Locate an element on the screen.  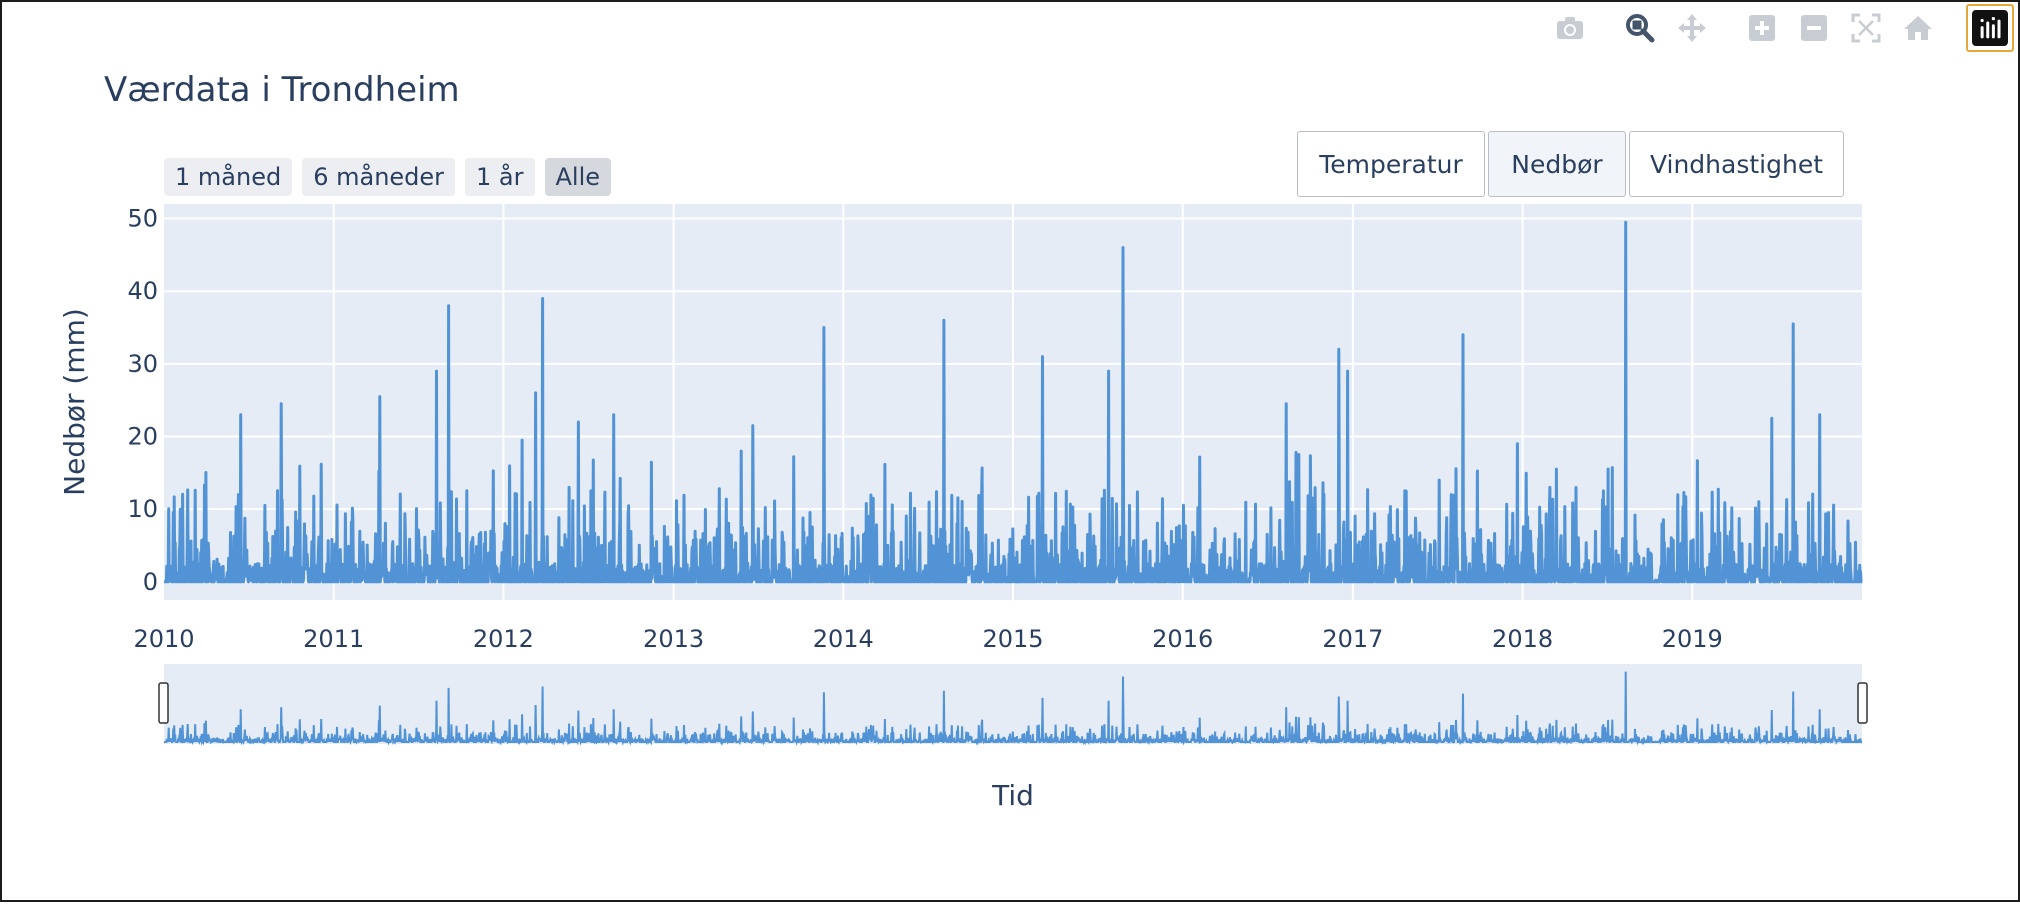
autoscale-icon is located at coordinates (1866, 28).